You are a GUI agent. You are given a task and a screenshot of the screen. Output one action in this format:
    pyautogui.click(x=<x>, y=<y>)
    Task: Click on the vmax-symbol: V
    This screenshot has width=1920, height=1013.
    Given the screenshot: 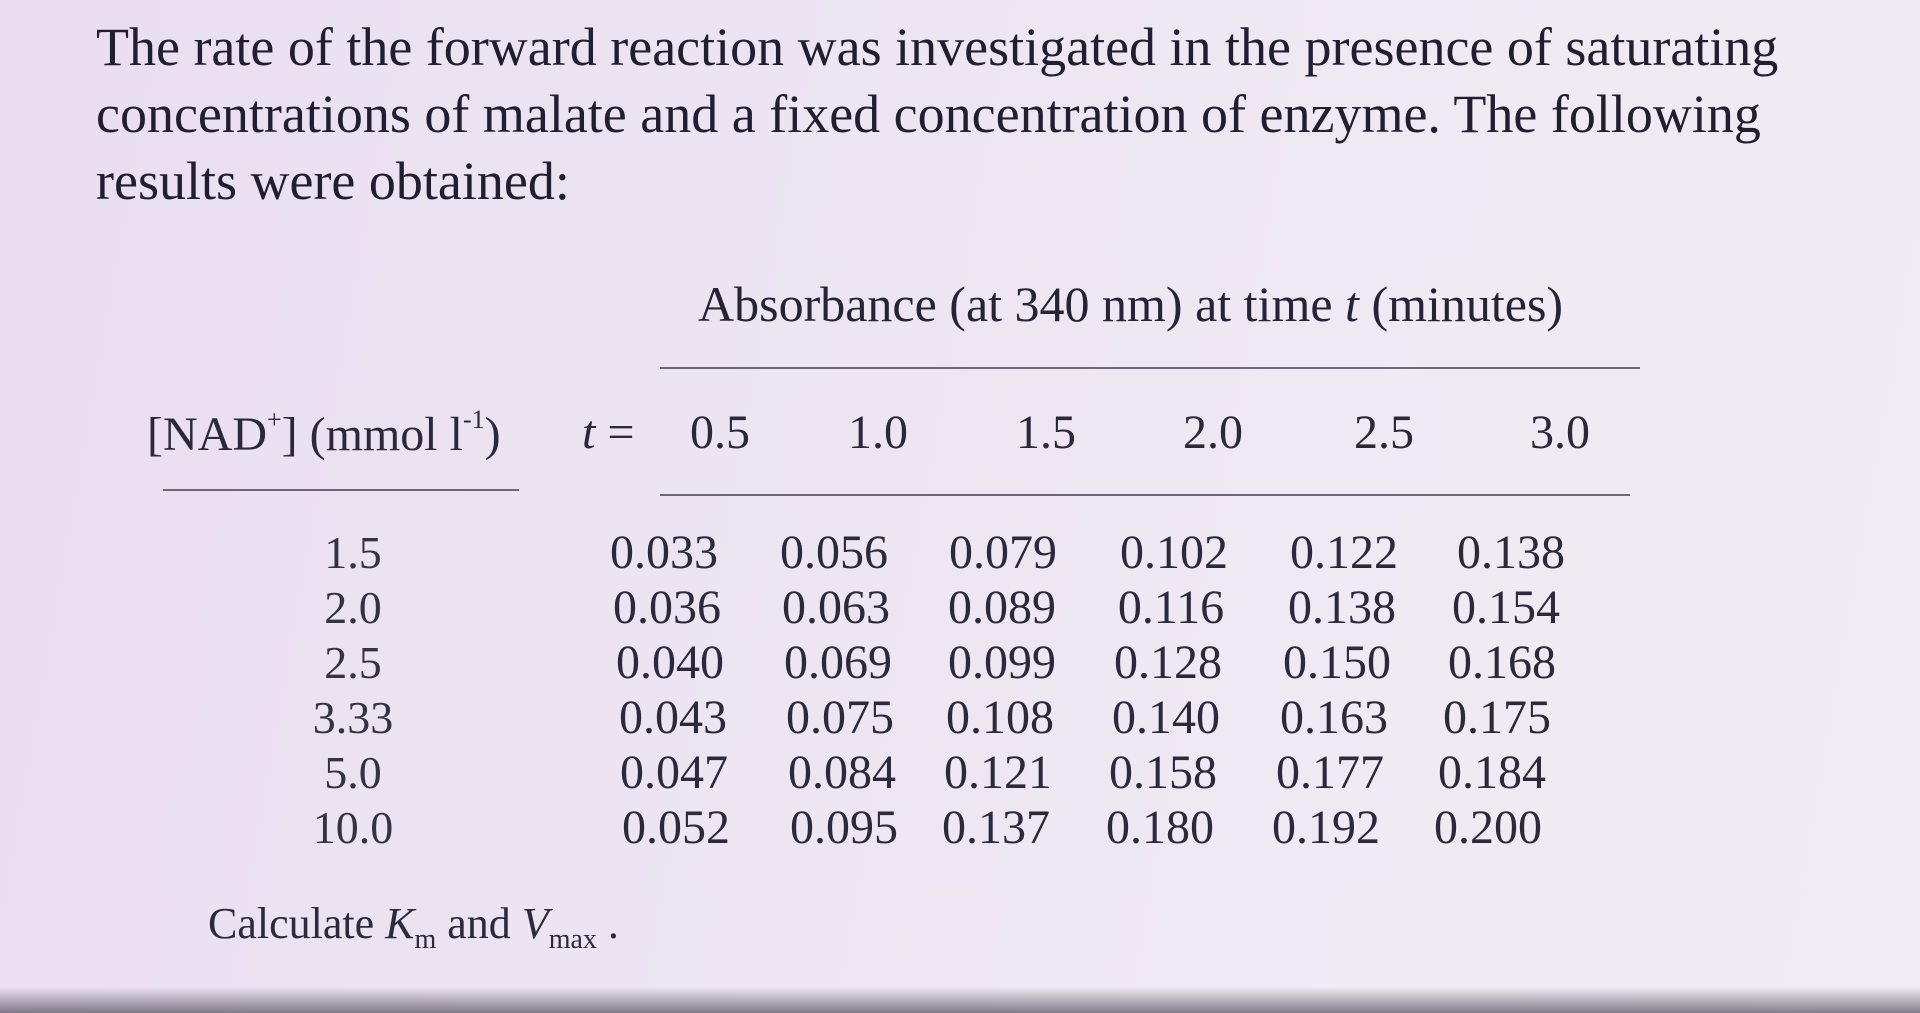 What is the action you would take?
    pyautogui.click(x=535, y=923)
    